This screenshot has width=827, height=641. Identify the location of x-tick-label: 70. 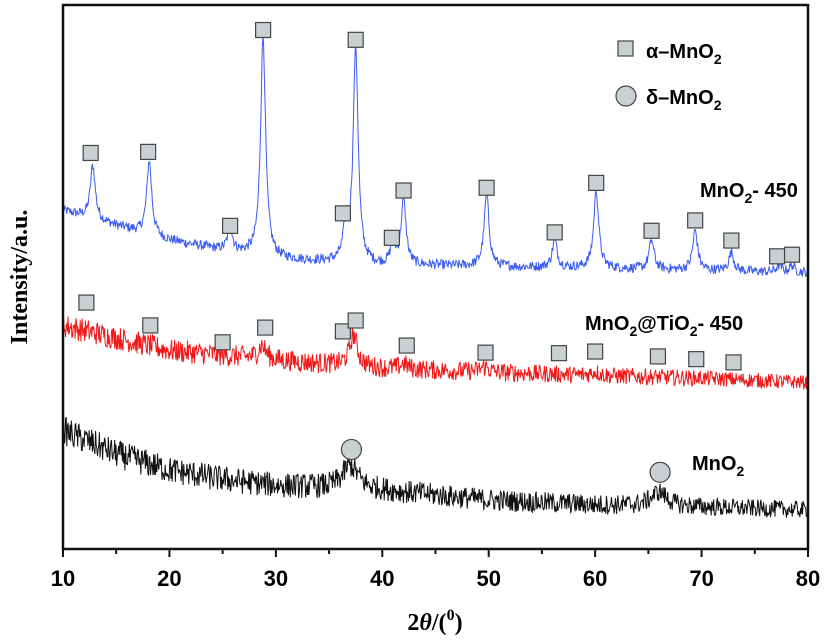
(701, 578).